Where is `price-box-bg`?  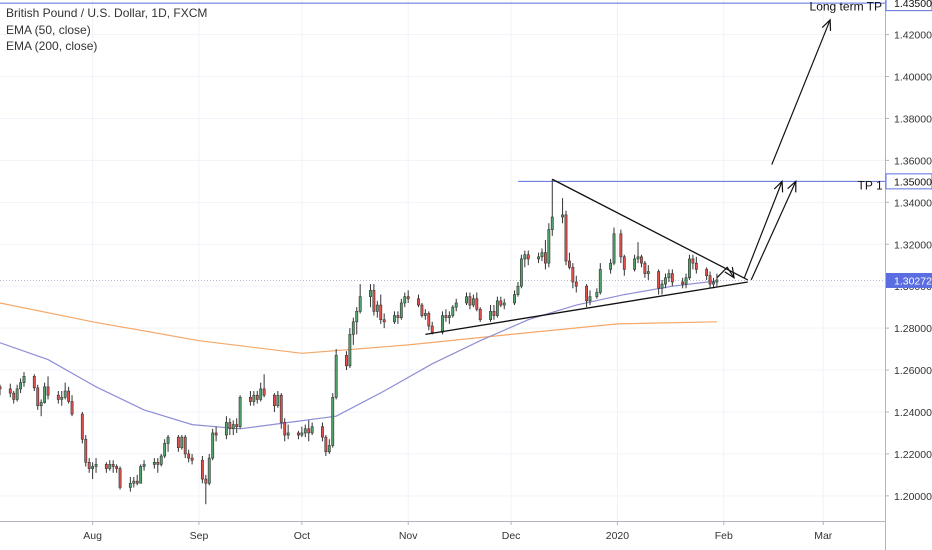
price-box-bg is located at coordinates (908, 6).